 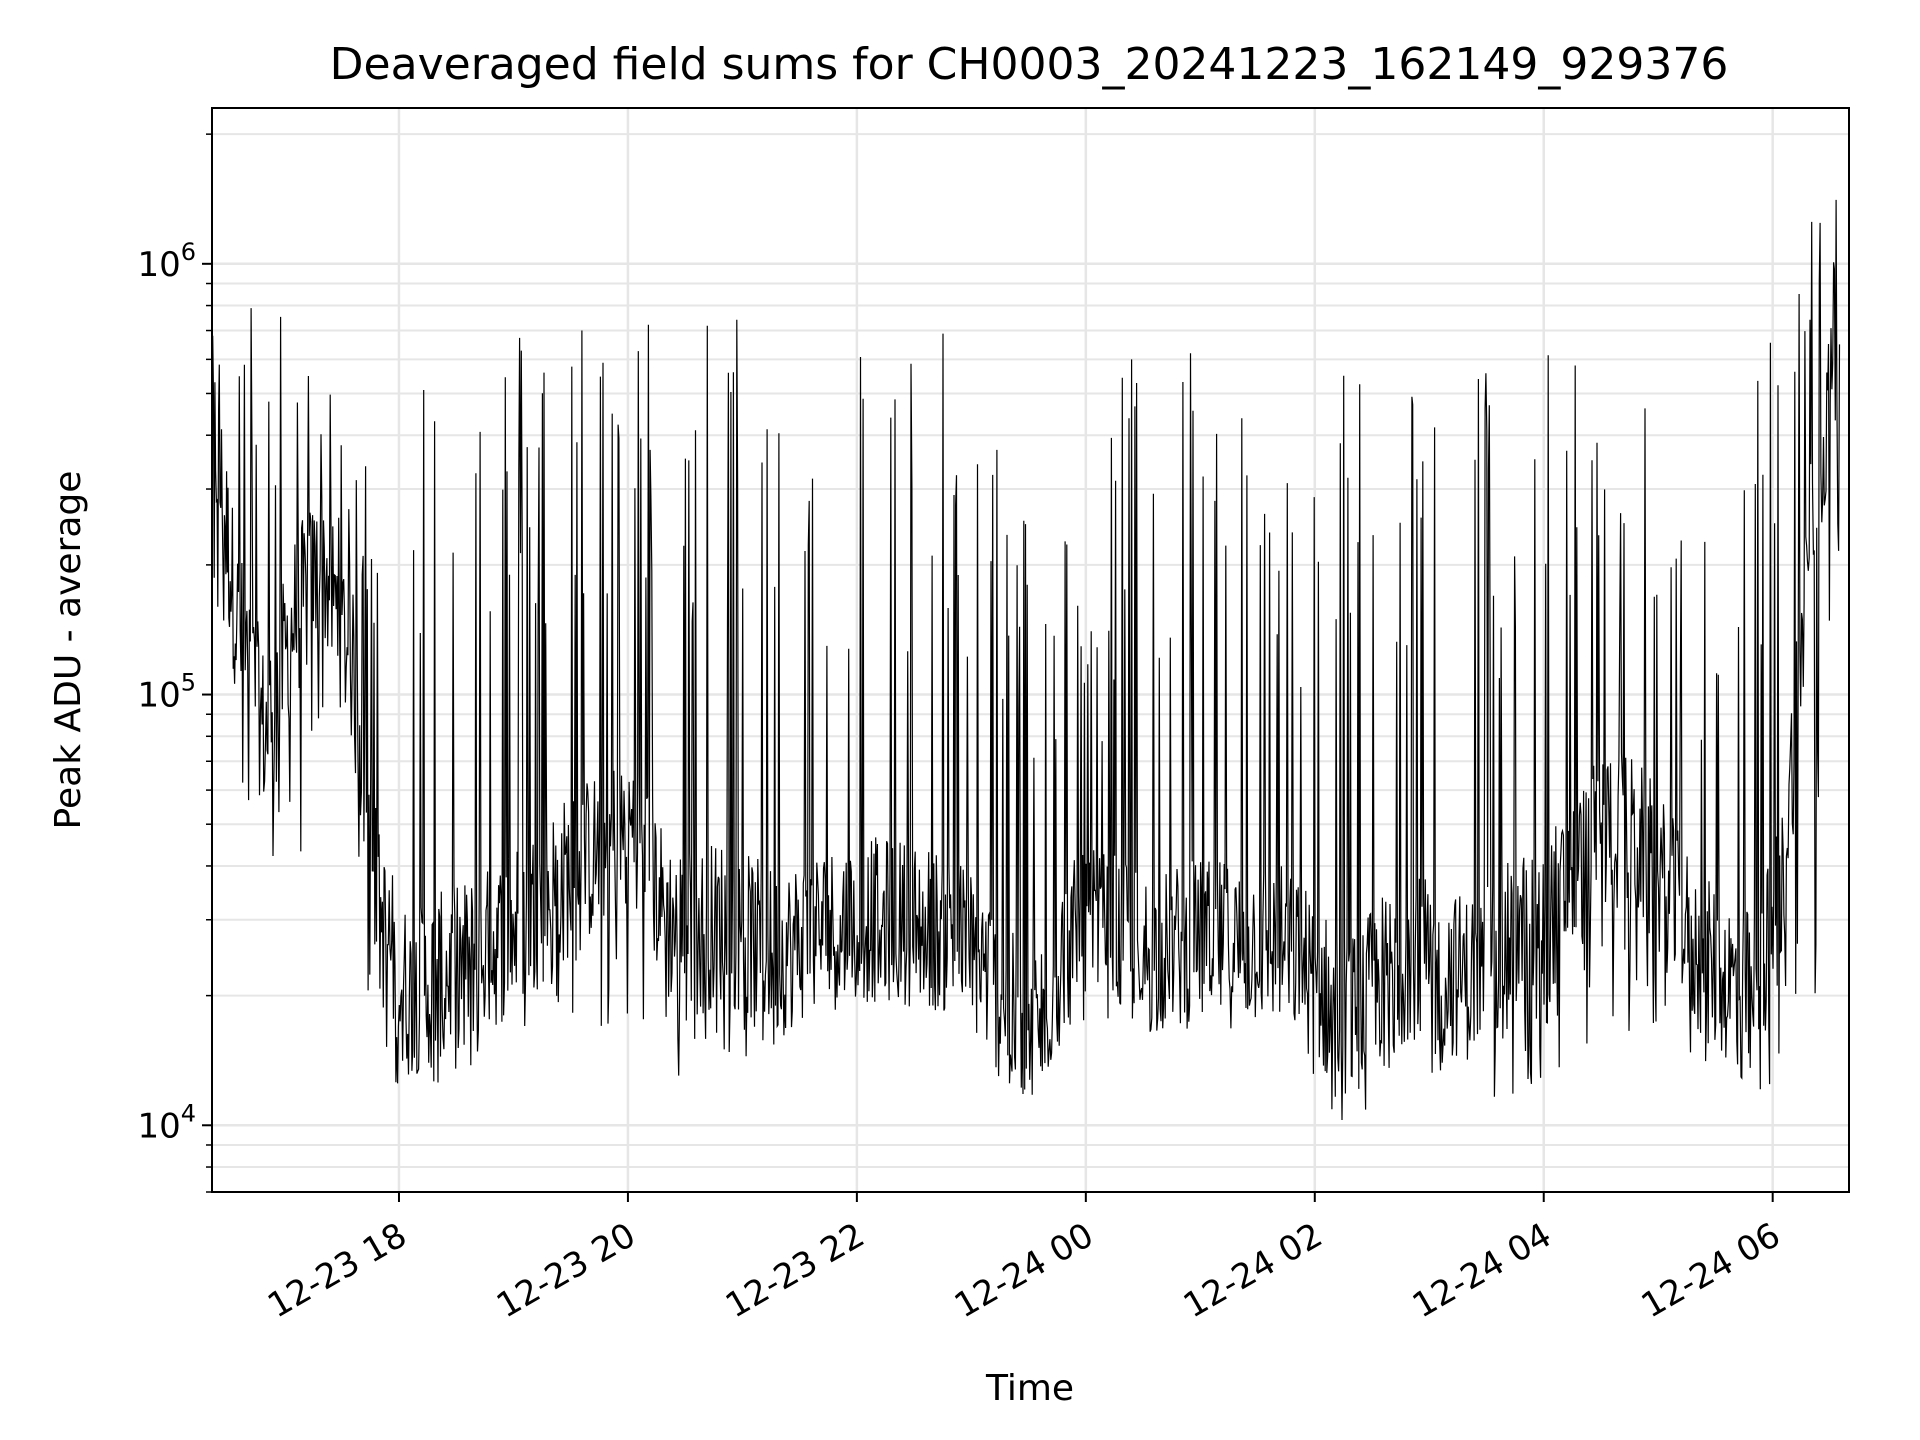 What do you see at coordinates (188, 683) in the screenshot?
I see `y-tick-label-exponent: 5` at bounding box center [188, 683].